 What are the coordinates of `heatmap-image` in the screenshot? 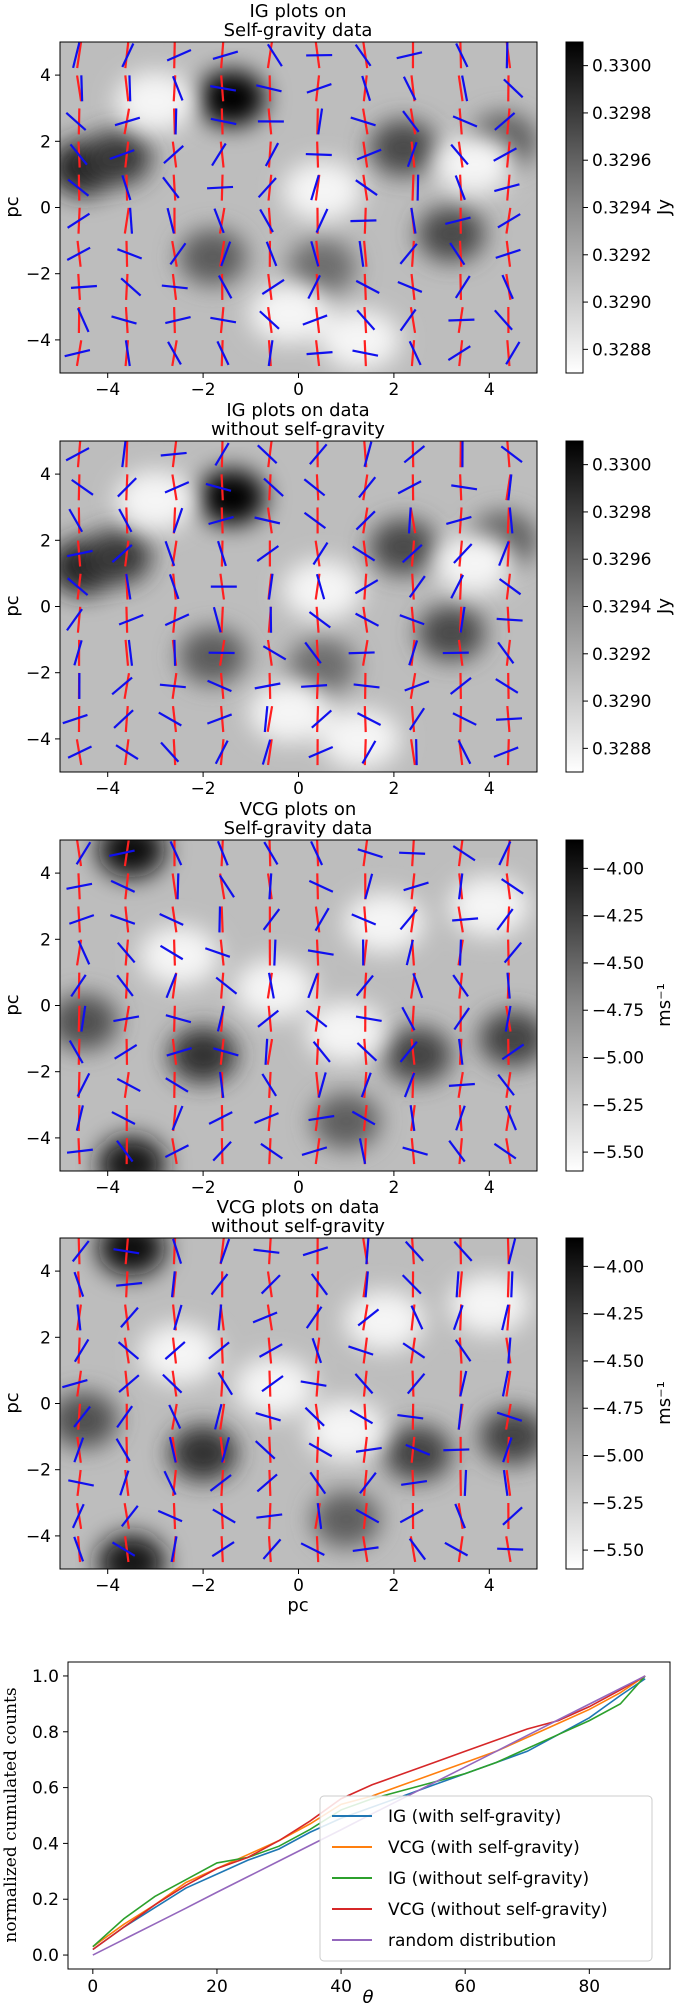 It's located at (298, 1405).